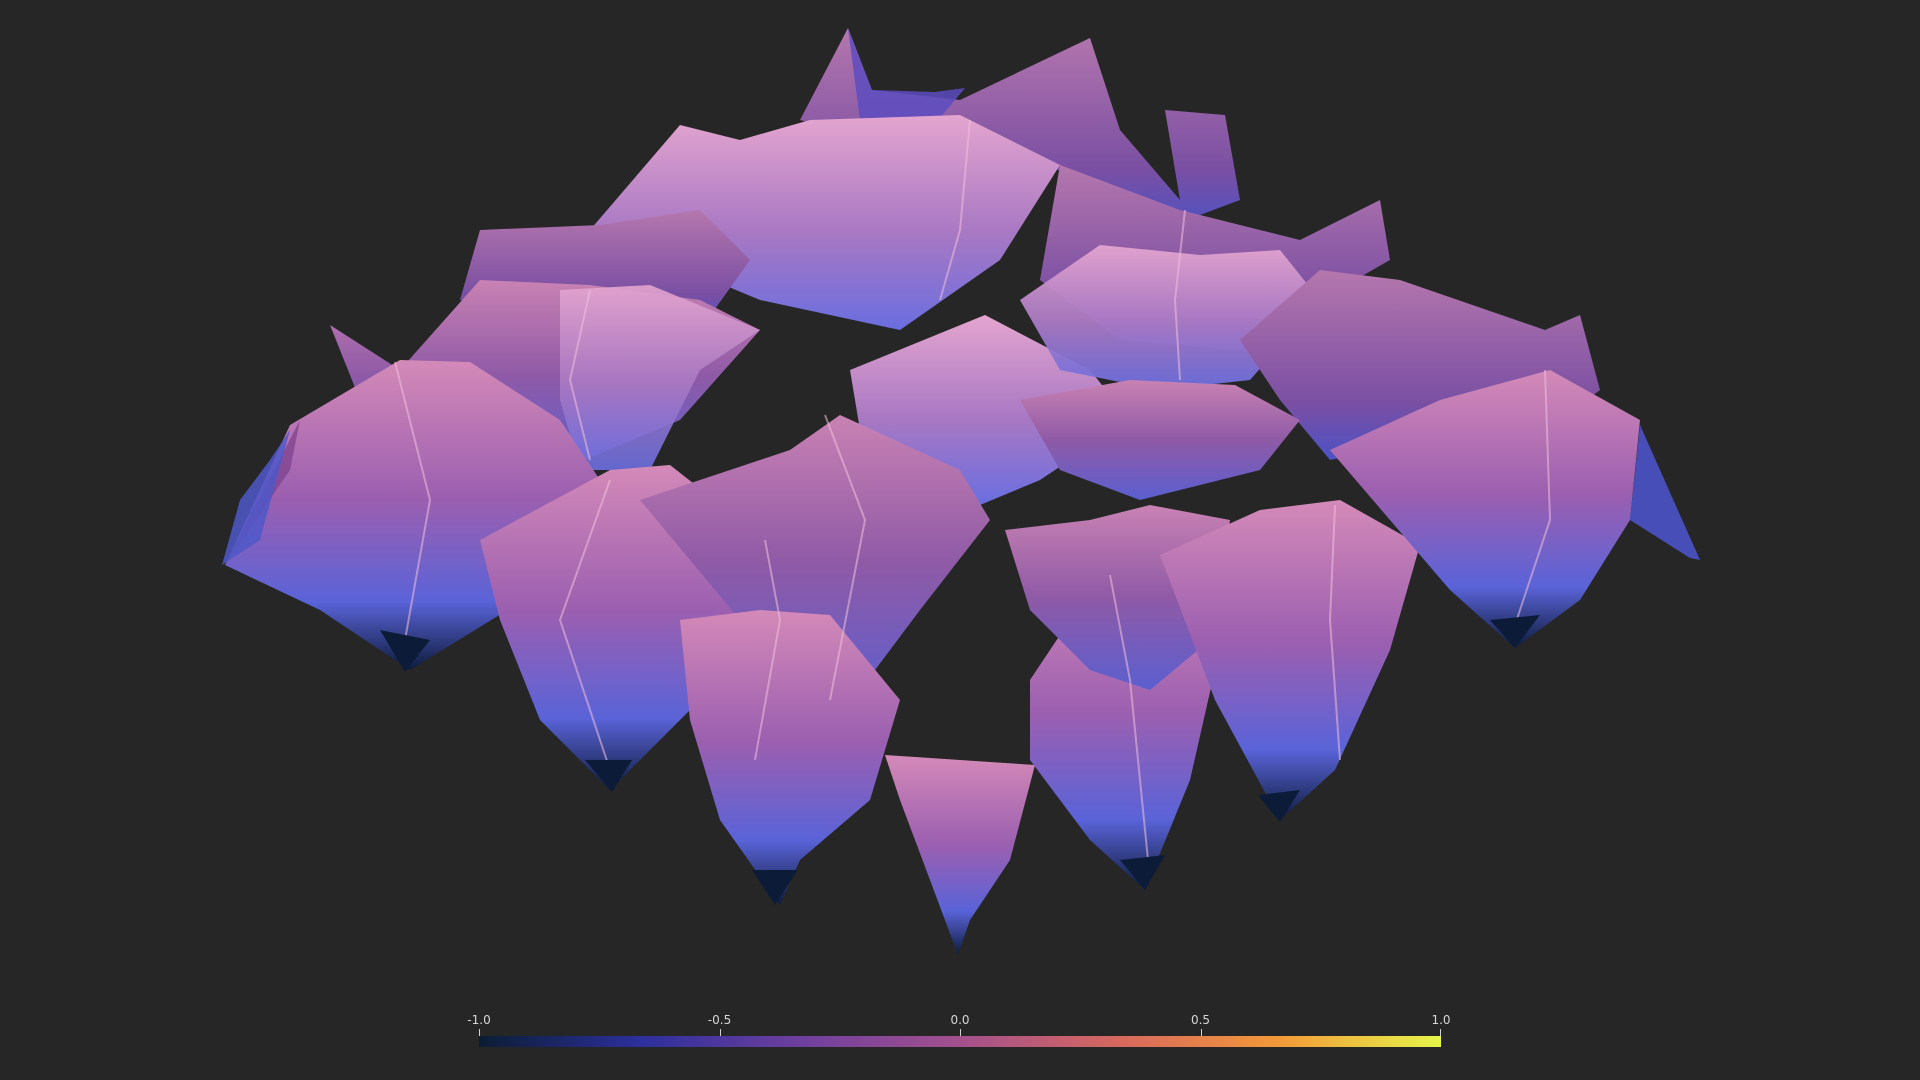 Image resolution: width=1920 pixels, height=1080 pixels. I want to click on colorbar: -1.0 -0.5 0.0 0.5 1.0, so click(959, 1030).